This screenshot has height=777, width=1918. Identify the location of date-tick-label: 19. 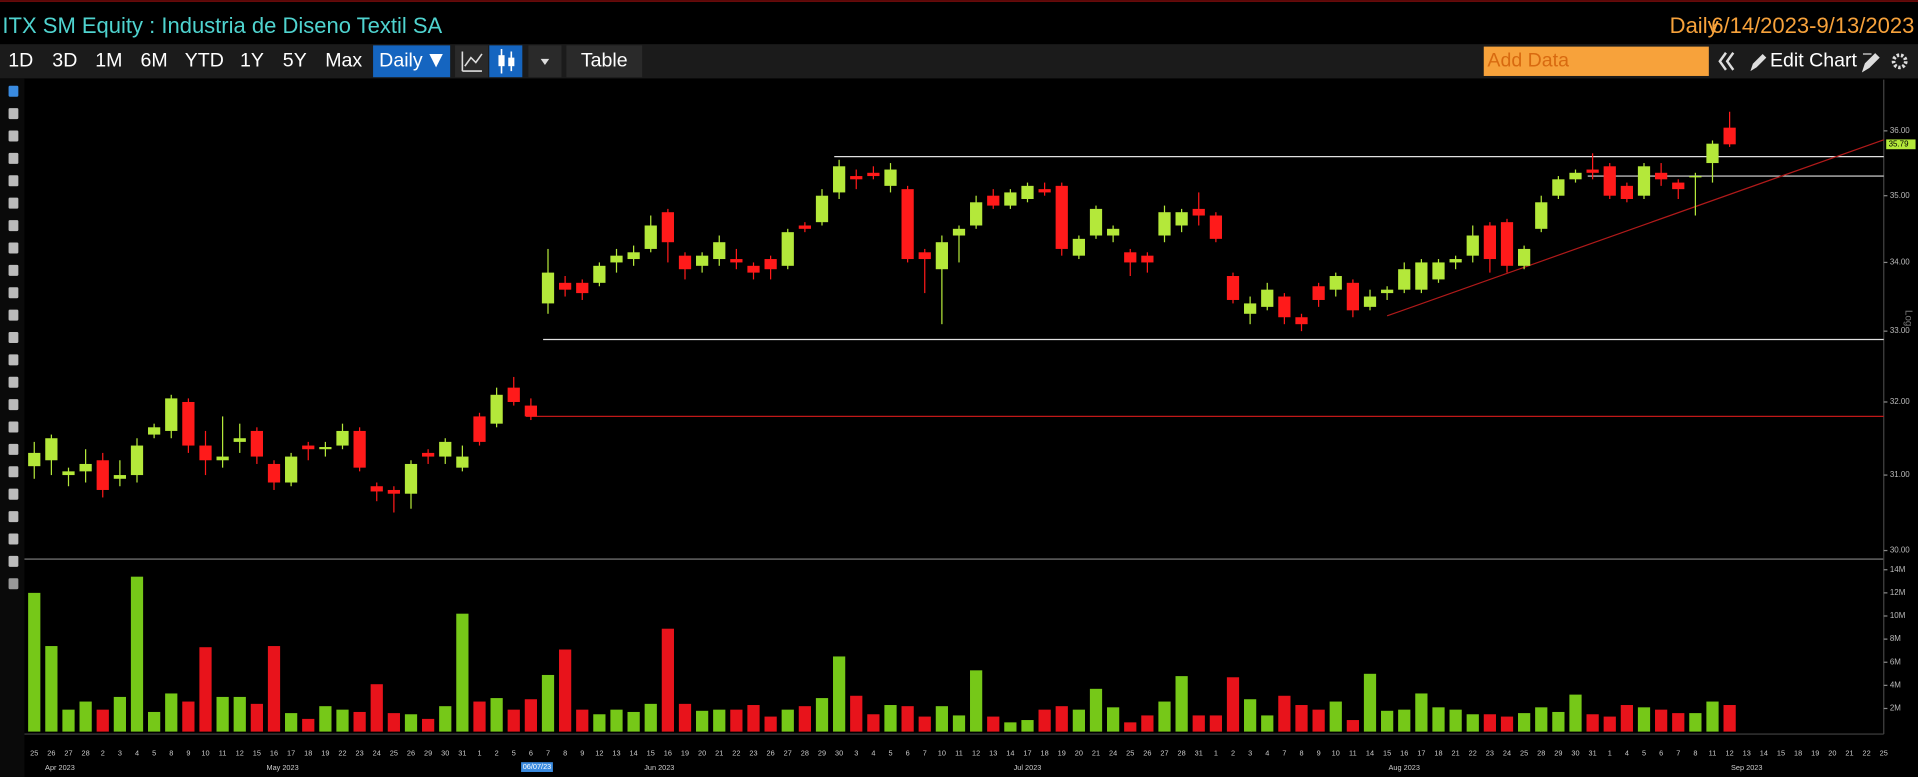
(1062, 753).